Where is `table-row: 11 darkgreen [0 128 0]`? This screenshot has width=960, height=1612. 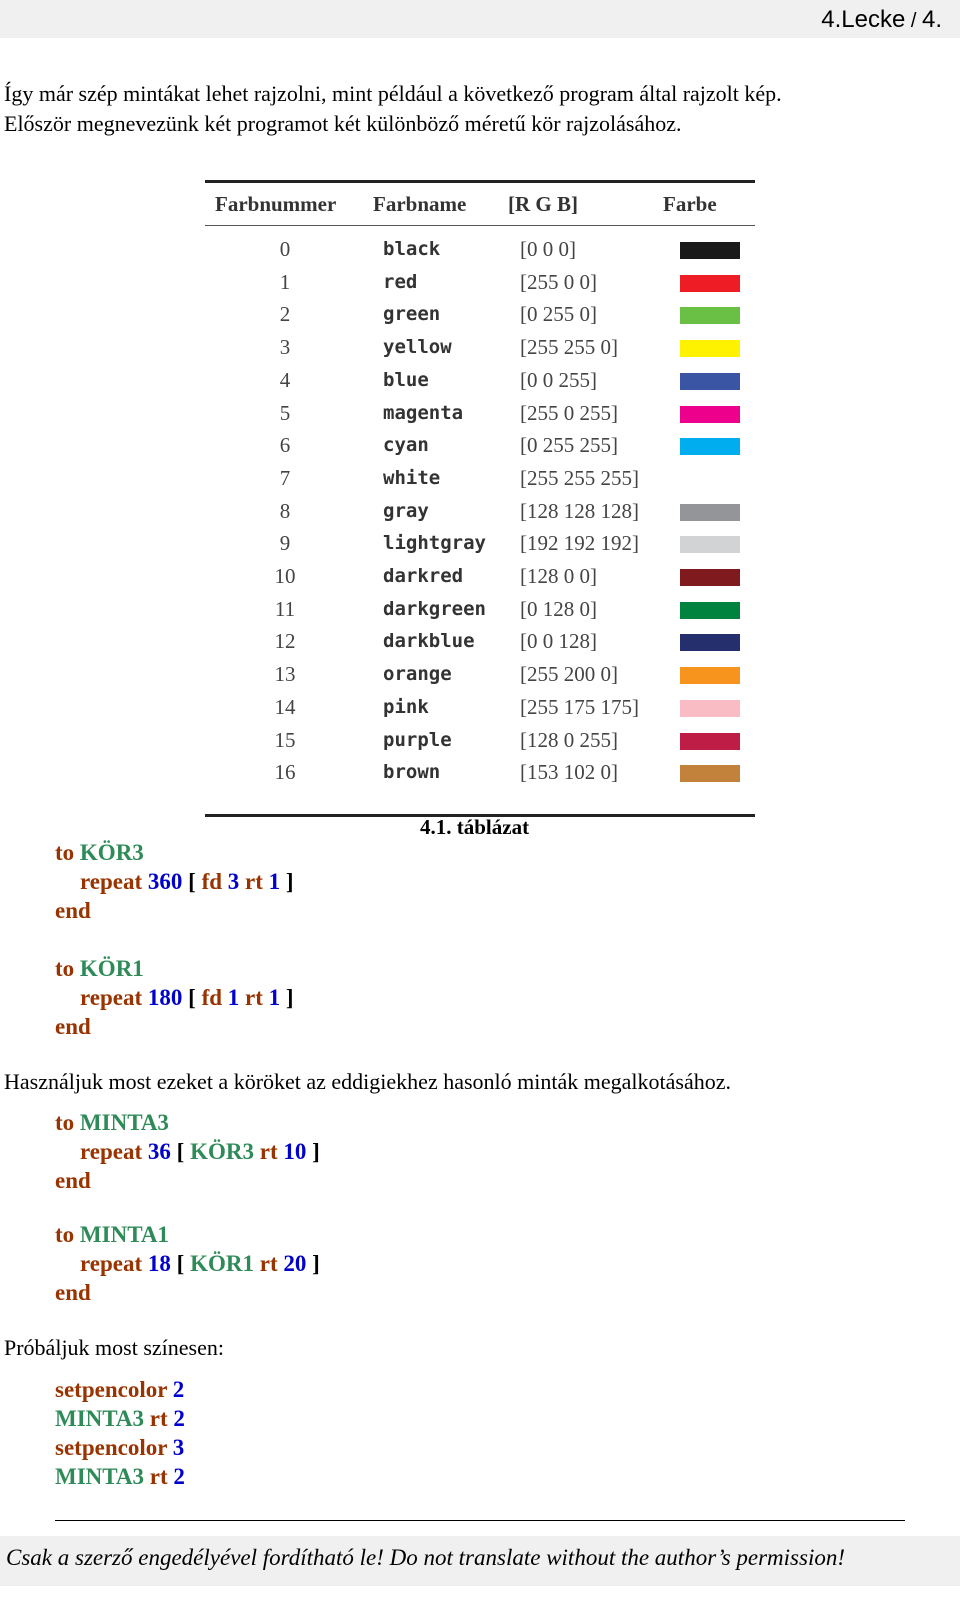 table-row: 11 darkgreen [0 128 0] is located at coordinates (480, 609).